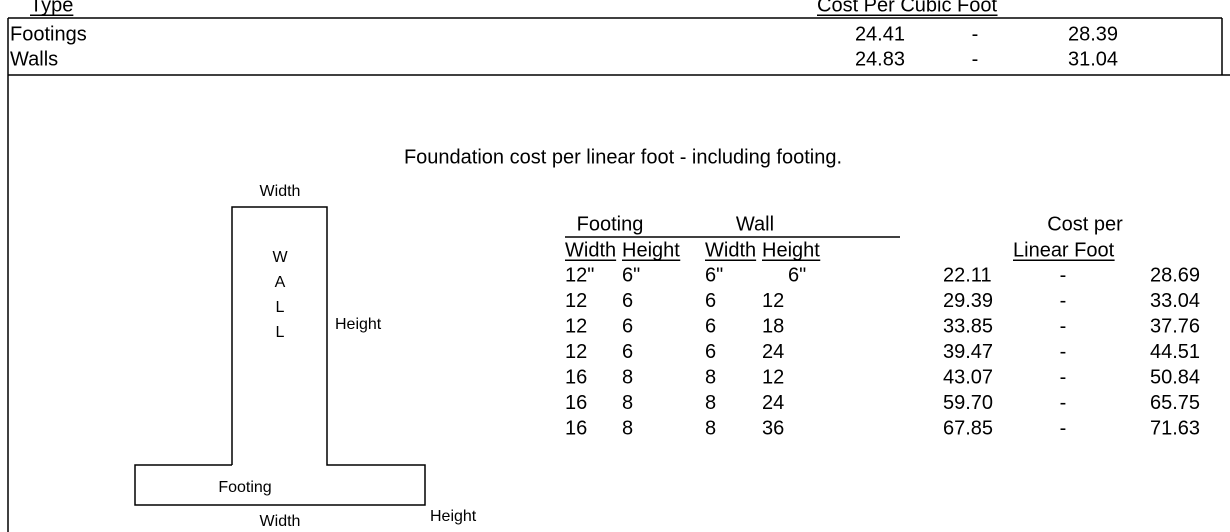  What do you see at coordinates (1093, 34) in the screenshot?
I see `cell: 28.39` at bounding box center [1093, 34].